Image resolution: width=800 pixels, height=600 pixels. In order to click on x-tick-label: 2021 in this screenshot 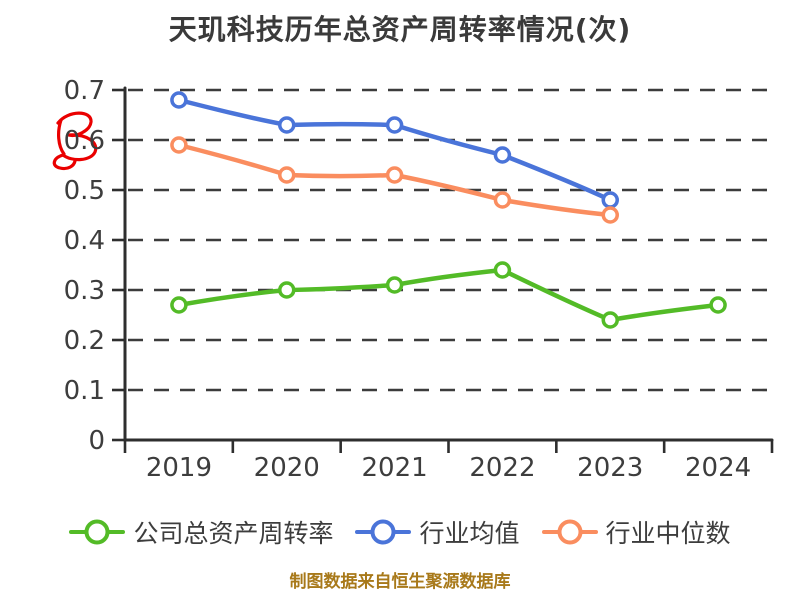, I will do `click(394, 468)`.